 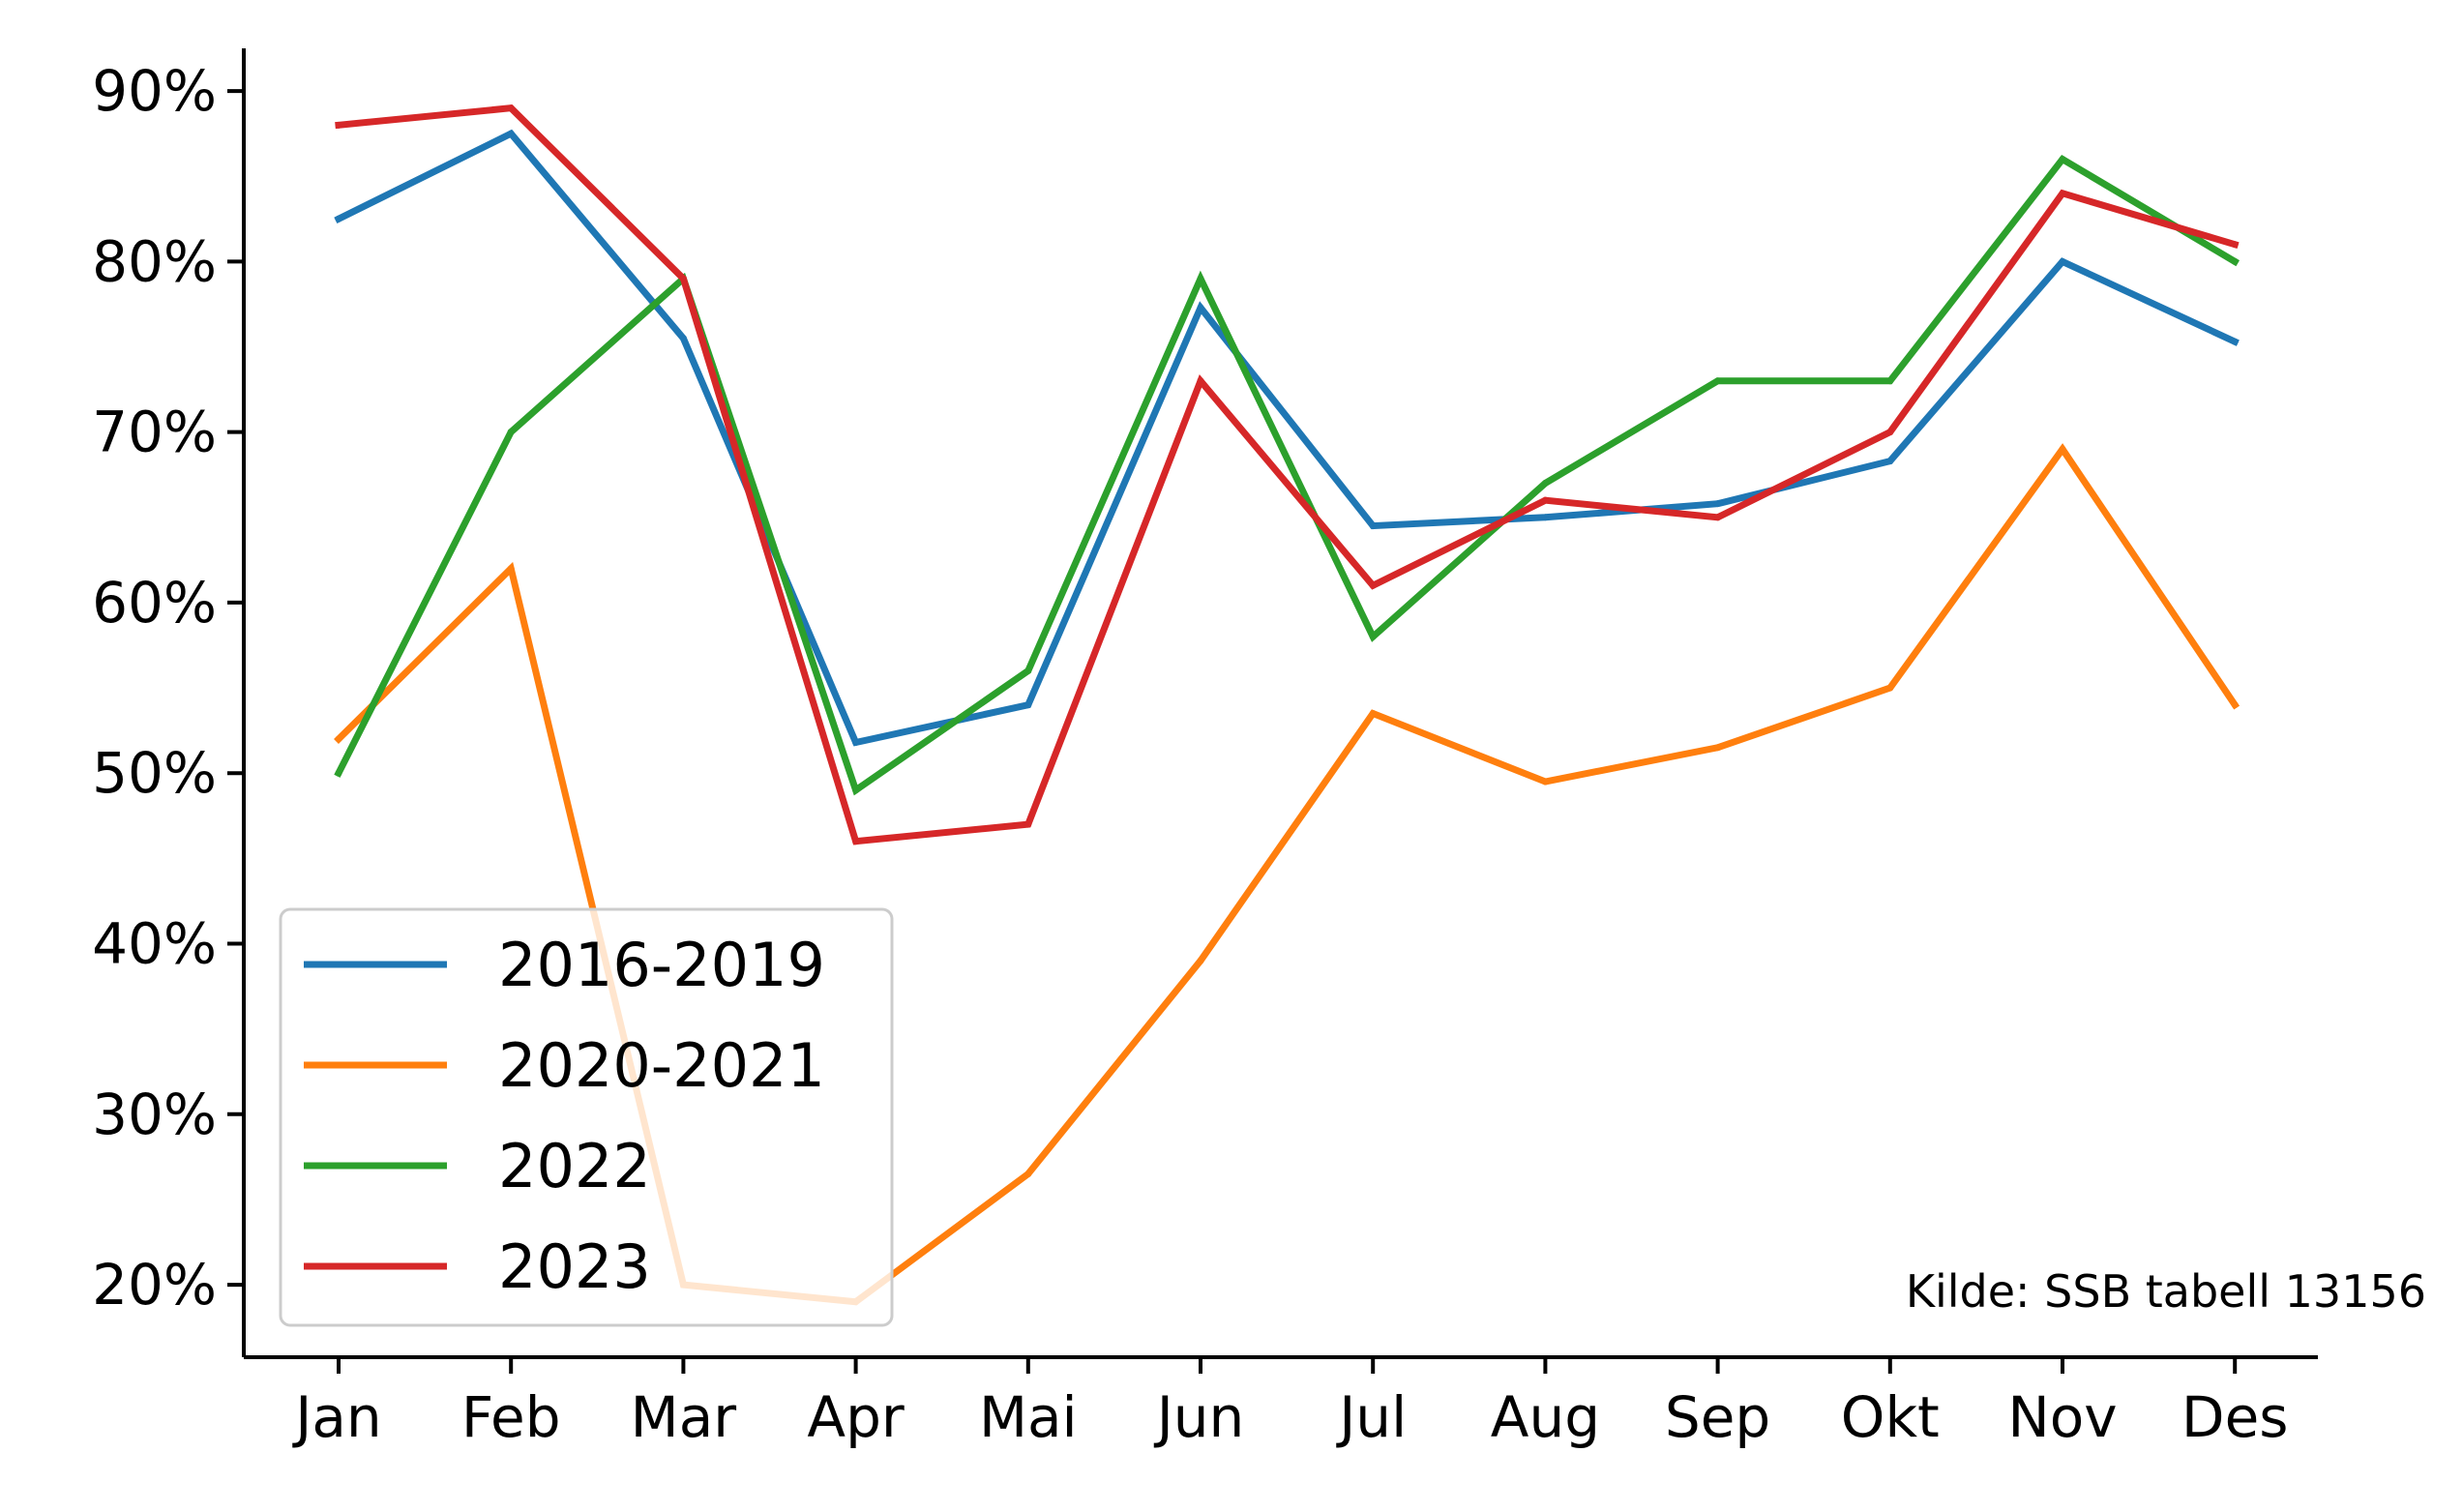 What do you see at coordinates (856, 790) in the screenshot?
I see `data-point-2022-Apr` at bounding box center [856, 790].